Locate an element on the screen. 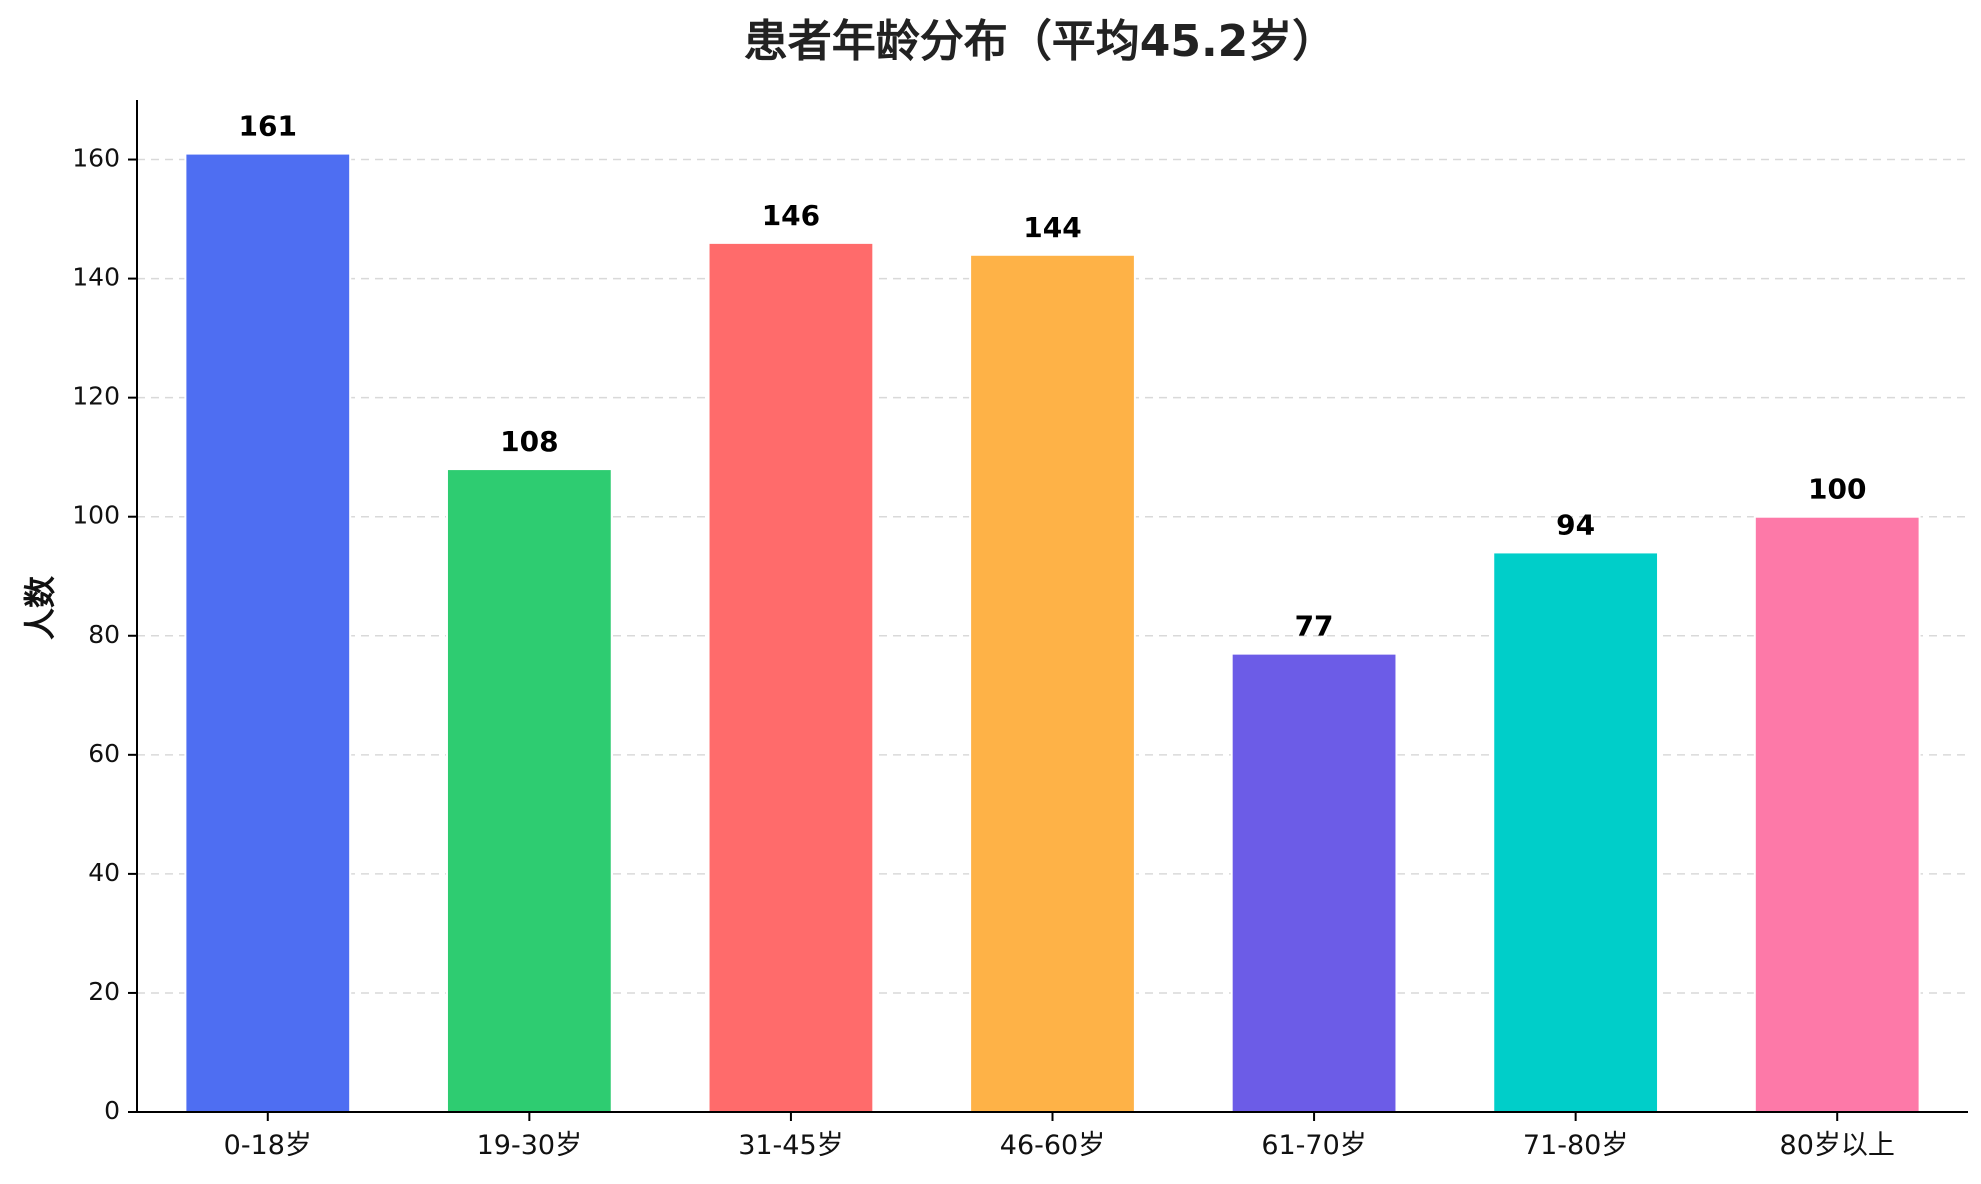 This screenshot has height=1184, width=1981. bar-value-label: 146 is located at coordinates (791, 215).